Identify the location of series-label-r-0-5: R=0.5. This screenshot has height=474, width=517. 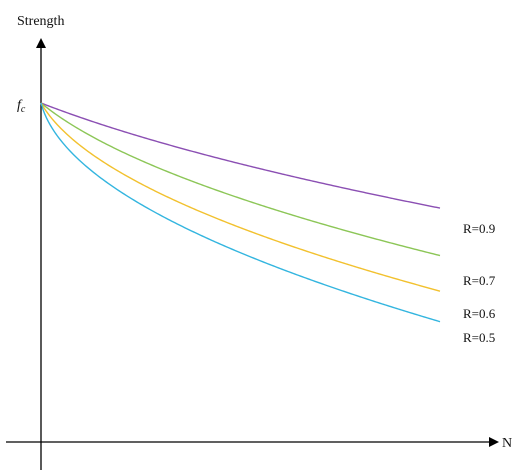
(479, 337).